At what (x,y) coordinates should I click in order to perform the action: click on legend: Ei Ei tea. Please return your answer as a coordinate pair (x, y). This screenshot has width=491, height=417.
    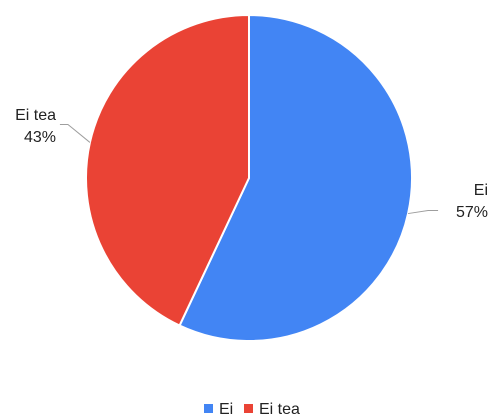
    Looking at the image, I should click on (252, 409).